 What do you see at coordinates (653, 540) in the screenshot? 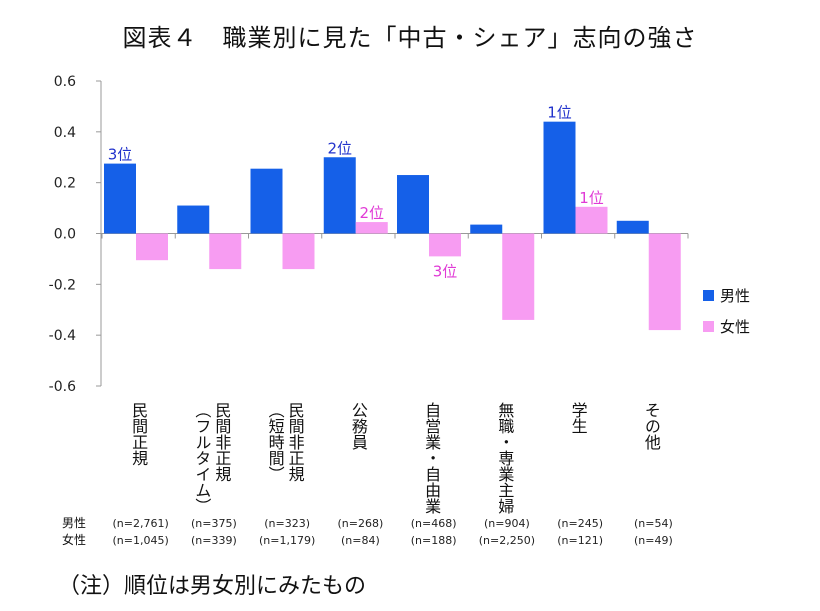
I see `sample-size-label: (n=49)` at bounding box center [653, 540].